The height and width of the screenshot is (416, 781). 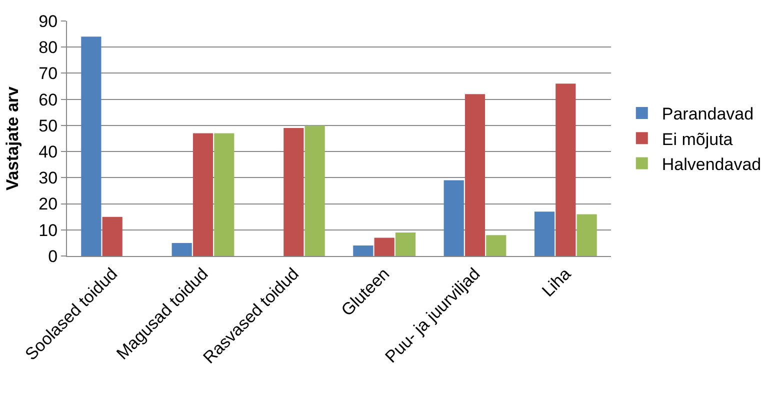 I want to click on legend-label: Halvendavad, so click(x=712, y=164).